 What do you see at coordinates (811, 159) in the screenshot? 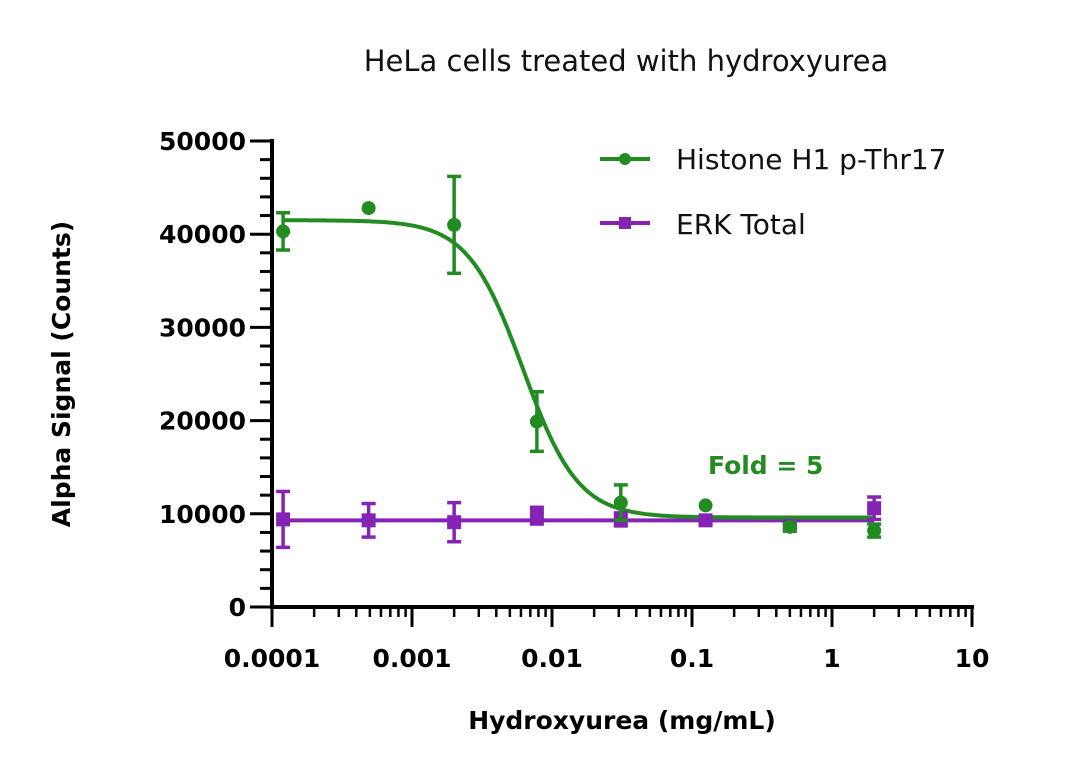
I see `legend-label: Histone H1 p-Thr17` at bounding box center [811, 159].